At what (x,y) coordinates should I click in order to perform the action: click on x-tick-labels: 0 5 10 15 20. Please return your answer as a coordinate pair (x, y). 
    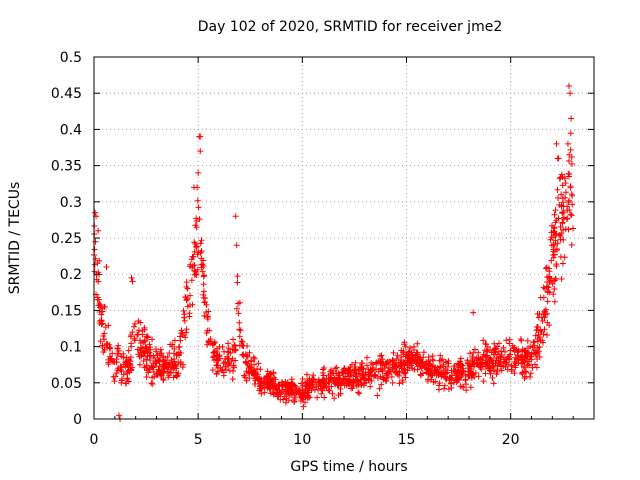
    Looking at the image, I should click on (305, 440).